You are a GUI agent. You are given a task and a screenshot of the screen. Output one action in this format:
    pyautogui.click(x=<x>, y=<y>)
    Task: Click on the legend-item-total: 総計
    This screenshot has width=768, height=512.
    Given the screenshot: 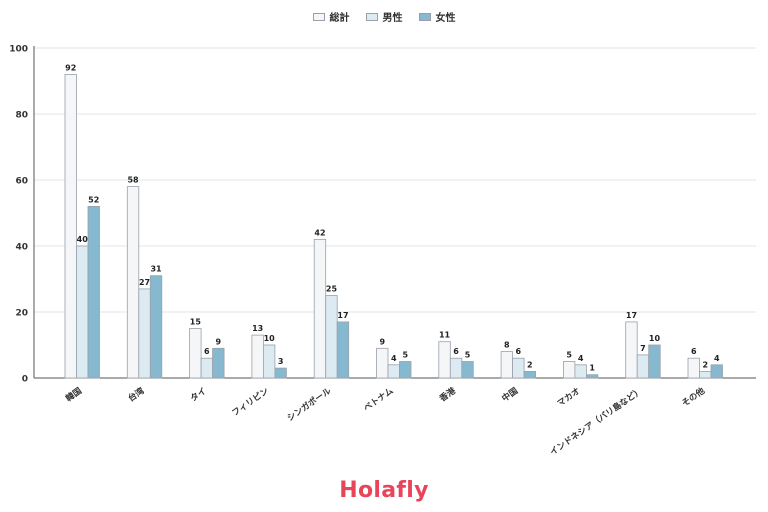 What is the action you would take?
    pyautogui.click(x=331, y=16)
    